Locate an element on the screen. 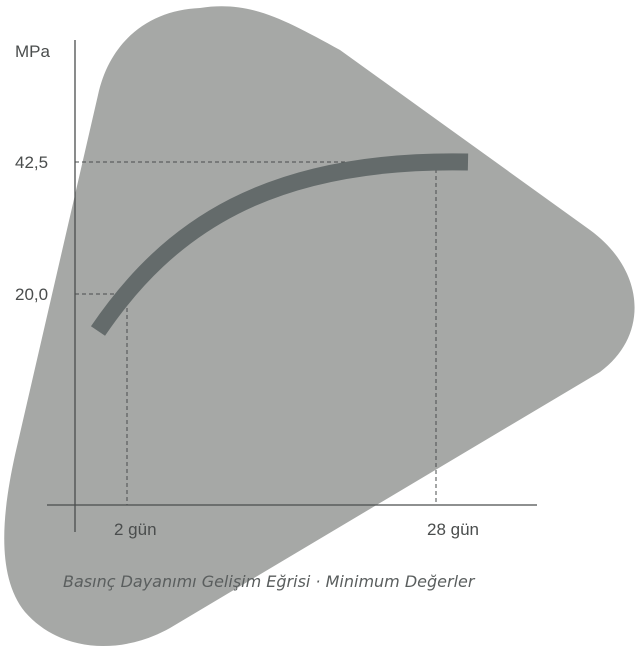 The height and width of the screenshot is (649, 636). y-tick-label-20-0: 20,0 is located at coordinates (31, 294).